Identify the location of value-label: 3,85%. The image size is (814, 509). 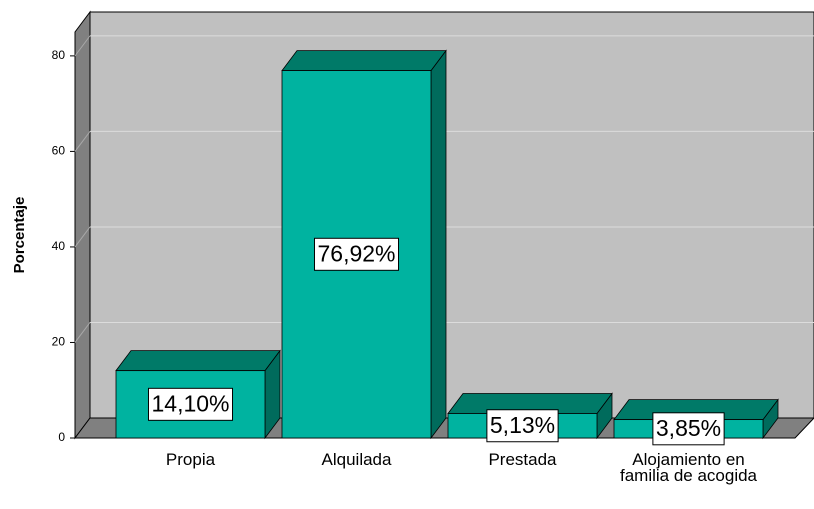
(688, 428).